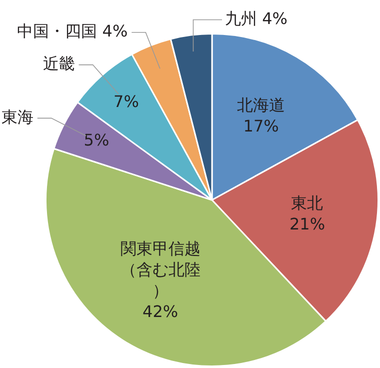 The width and height of the screenshot is (380, 368). I want to click on slice-label: 近畿, so click(58, 63).